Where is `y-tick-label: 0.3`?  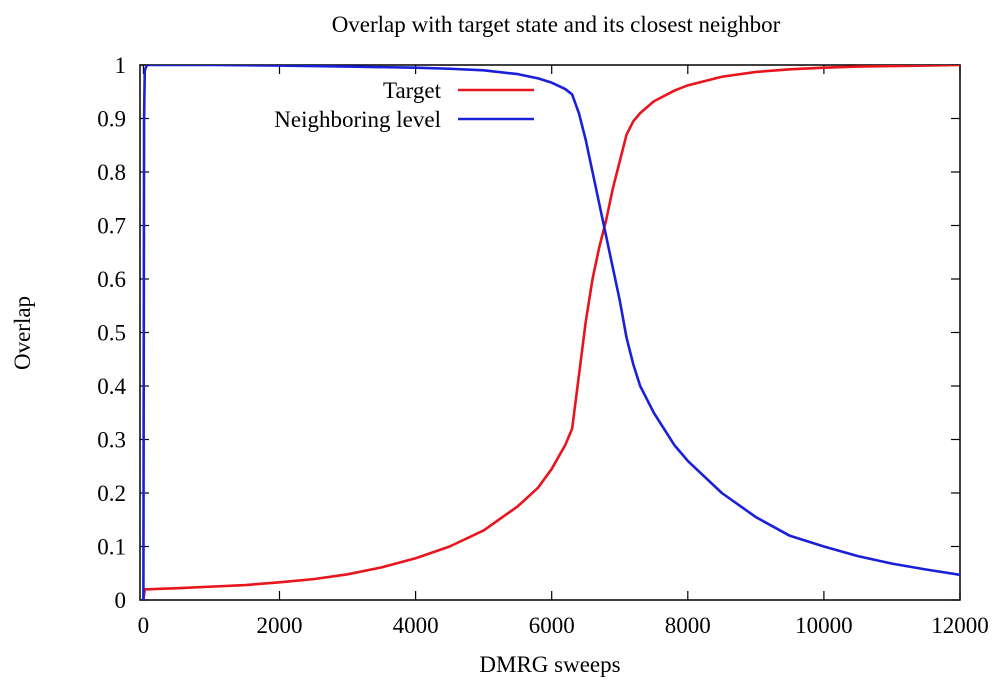
y-tick-label: 0.3 is located at coordinates (111, 440).